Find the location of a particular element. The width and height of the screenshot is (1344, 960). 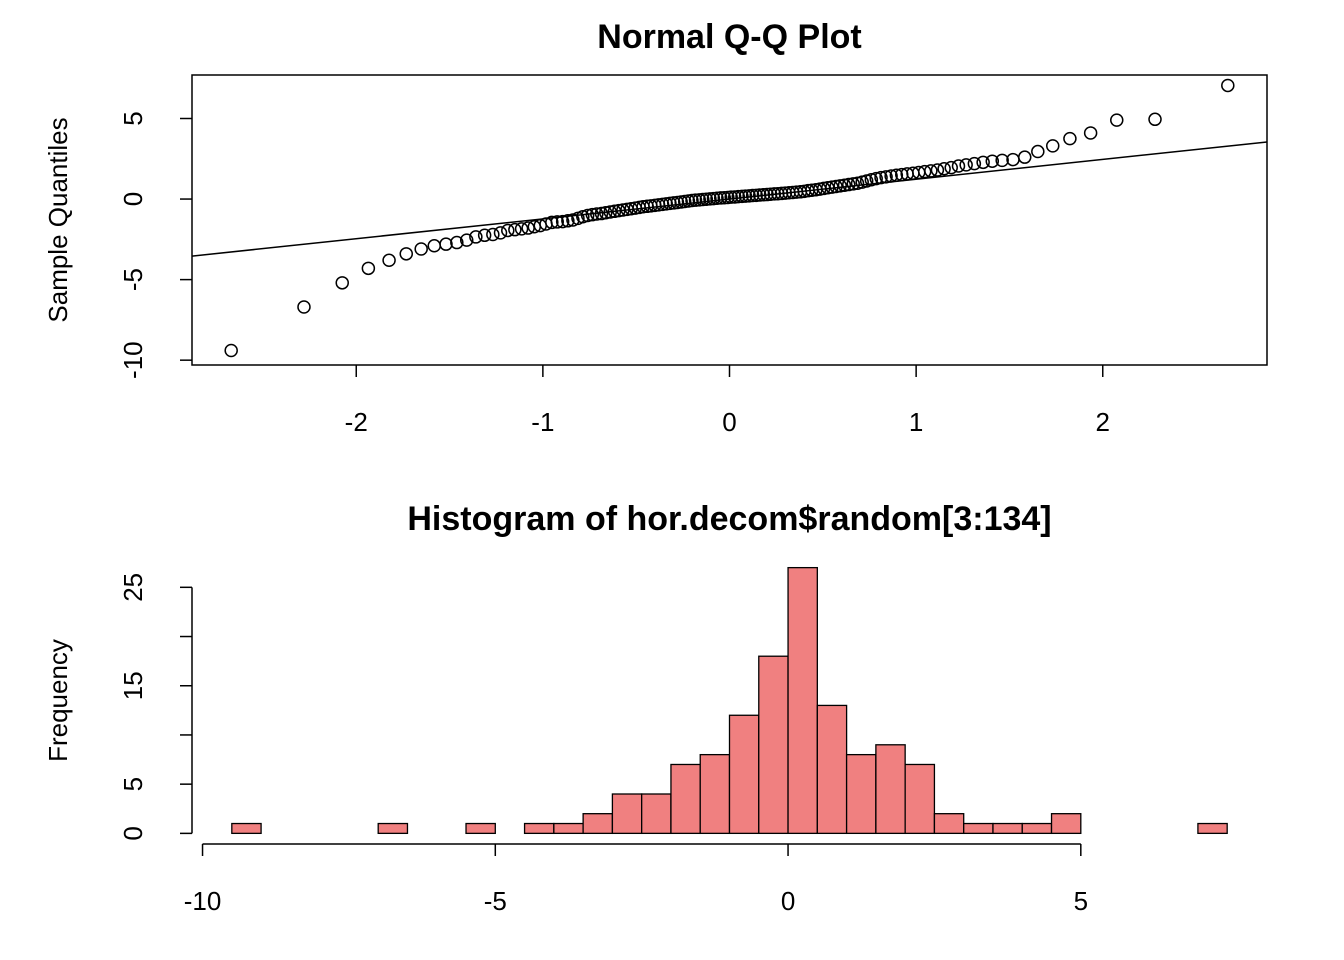

x-tick-label: 5 is located at coordinates (1081, 901).